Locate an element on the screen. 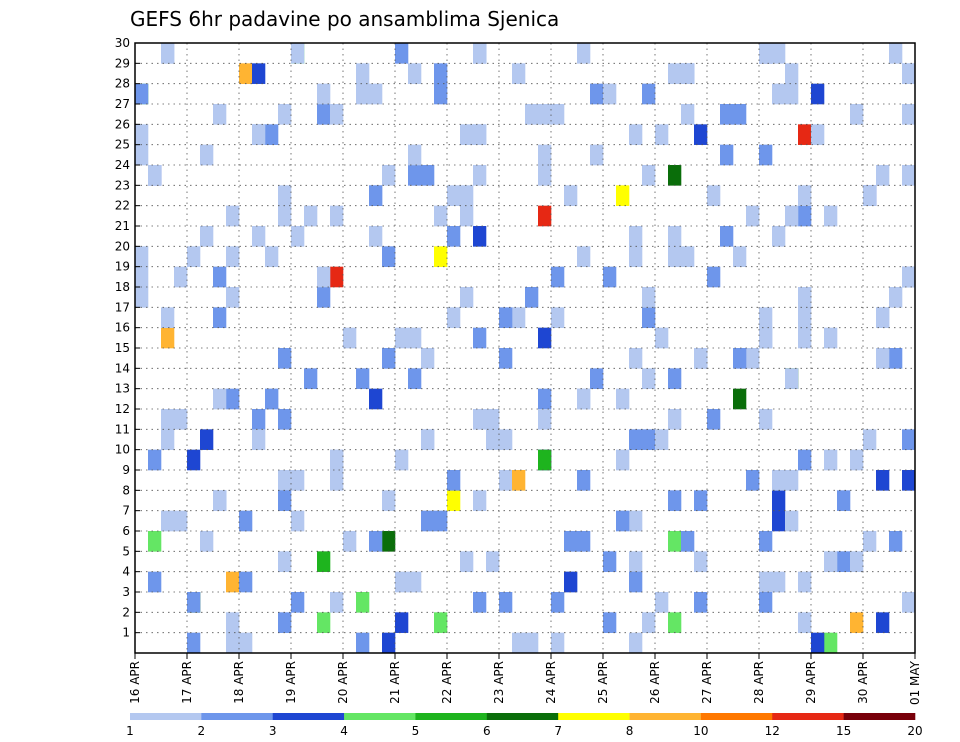 The image size is (960, 742). x-tick-label: 22 APR is located at coordinates (447, 682).